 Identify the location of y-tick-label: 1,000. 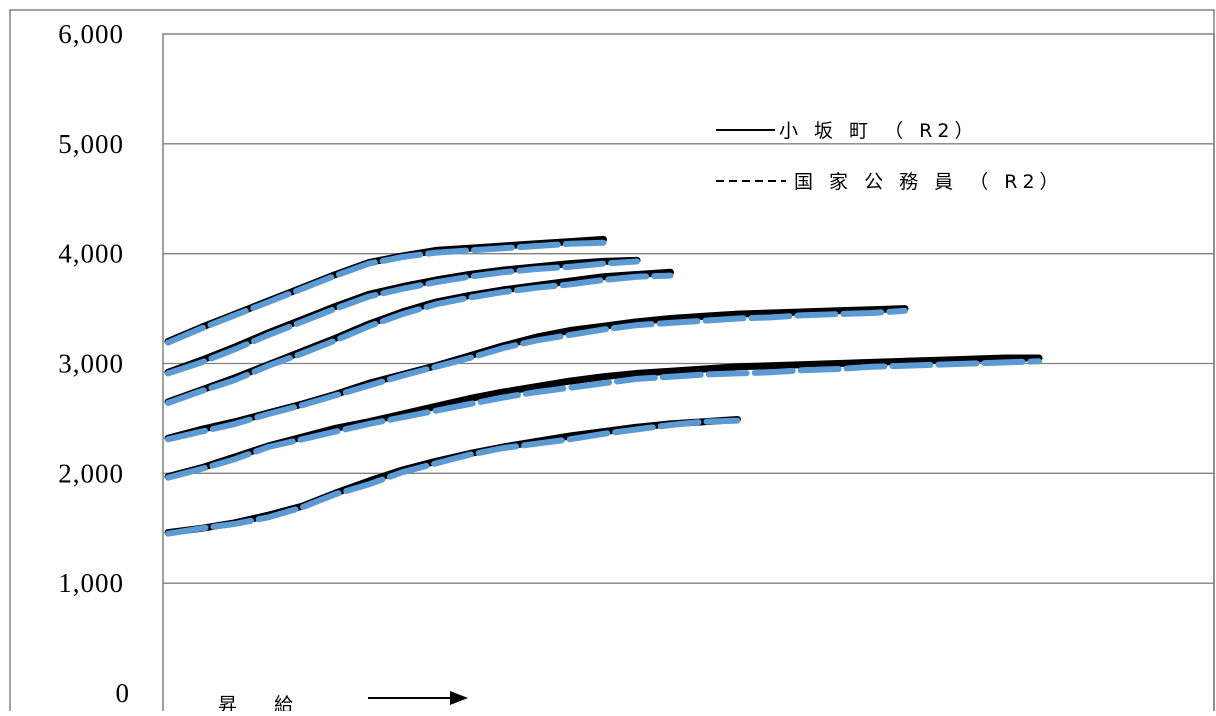
(91, 583).